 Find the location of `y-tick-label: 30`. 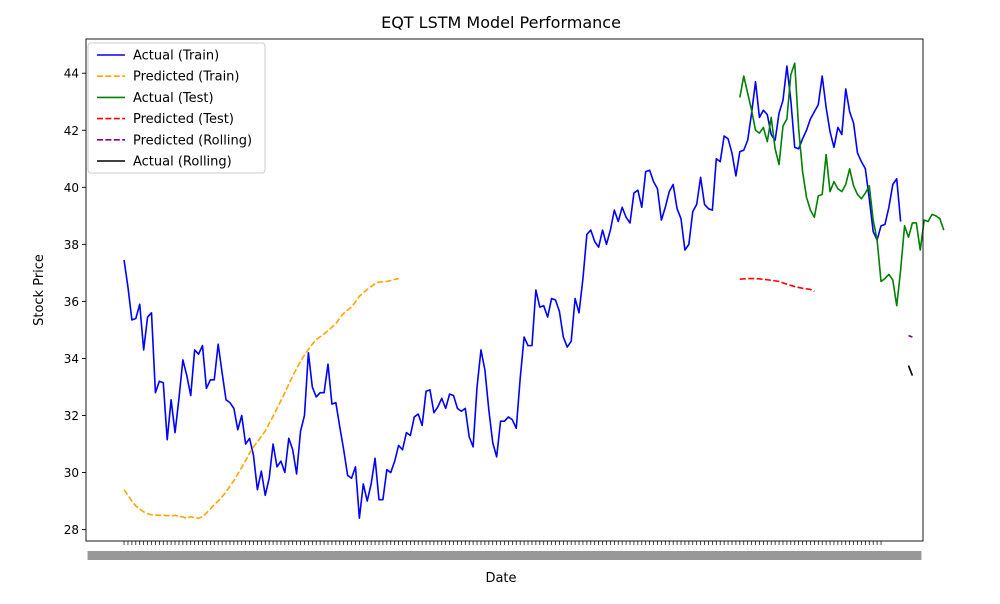

y-tick-label: 30 is located at coordinates (71, 473).